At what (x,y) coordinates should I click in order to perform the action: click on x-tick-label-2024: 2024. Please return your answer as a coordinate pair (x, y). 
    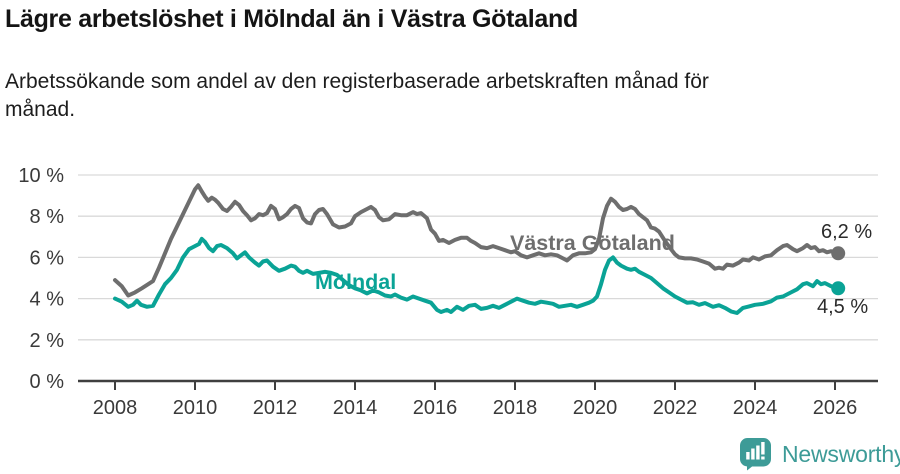
    Looking at the image, I should click on (755, 408).